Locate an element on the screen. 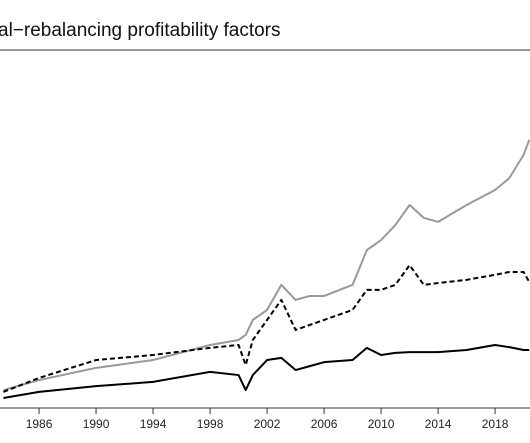 The image size is (530, 443). chart-title: al−rebalancing profitability factors is located at coordinates (140, 30).